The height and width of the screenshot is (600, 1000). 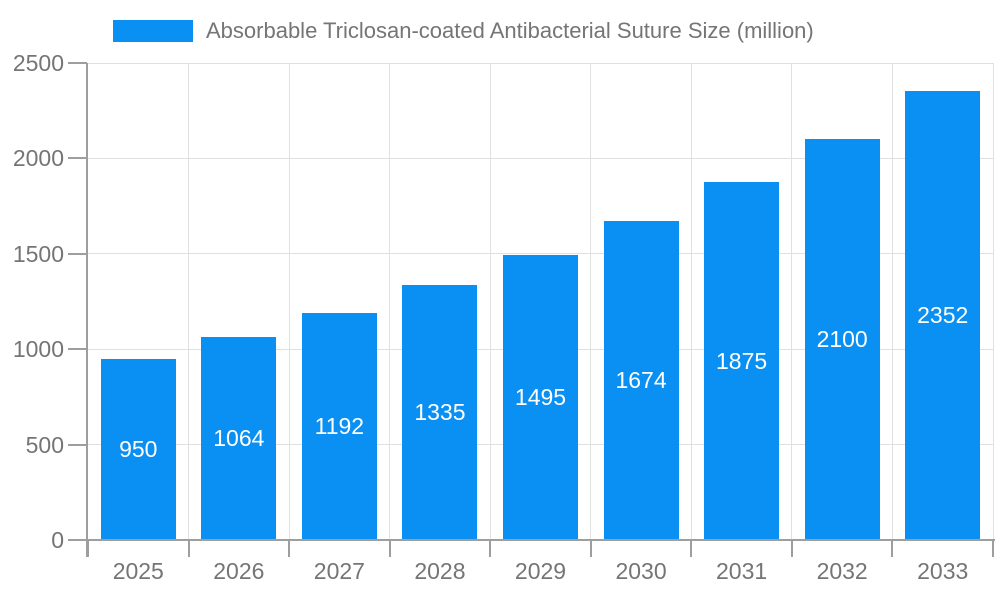 What do you see at coordinates (38, 349) in the screenshot?
I see `y-axis-tick-label: 1000` at bounding box center [38, 349].